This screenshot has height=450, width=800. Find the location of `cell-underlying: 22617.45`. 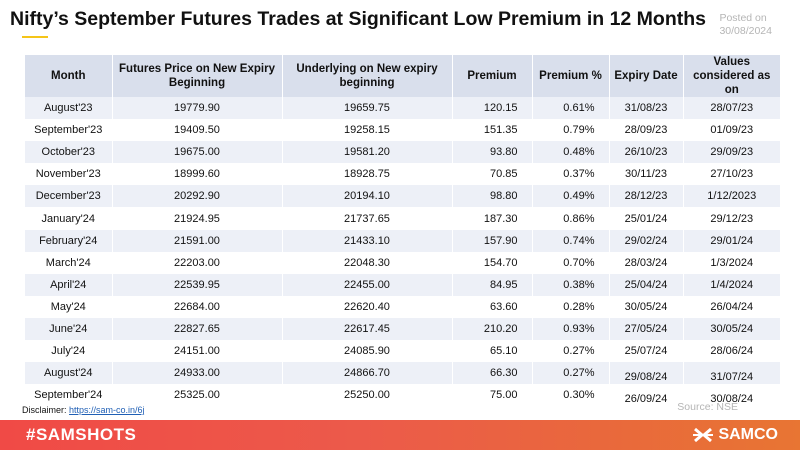

cell-underlying: 22617.45 is located at coordinates (367, 329).